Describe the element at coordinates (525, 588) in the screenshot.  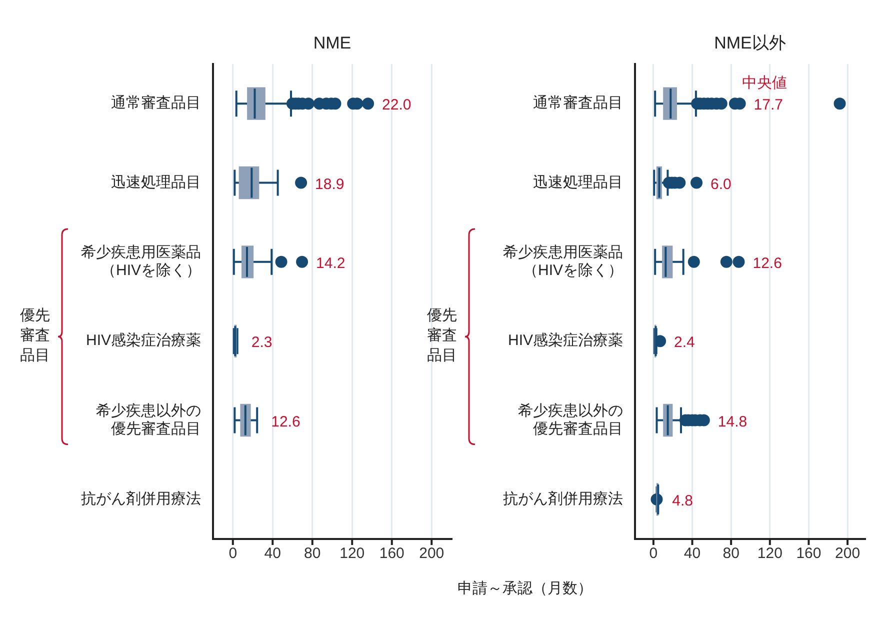
I see `x-axis-title: 申請～承認（月数）` at that location.